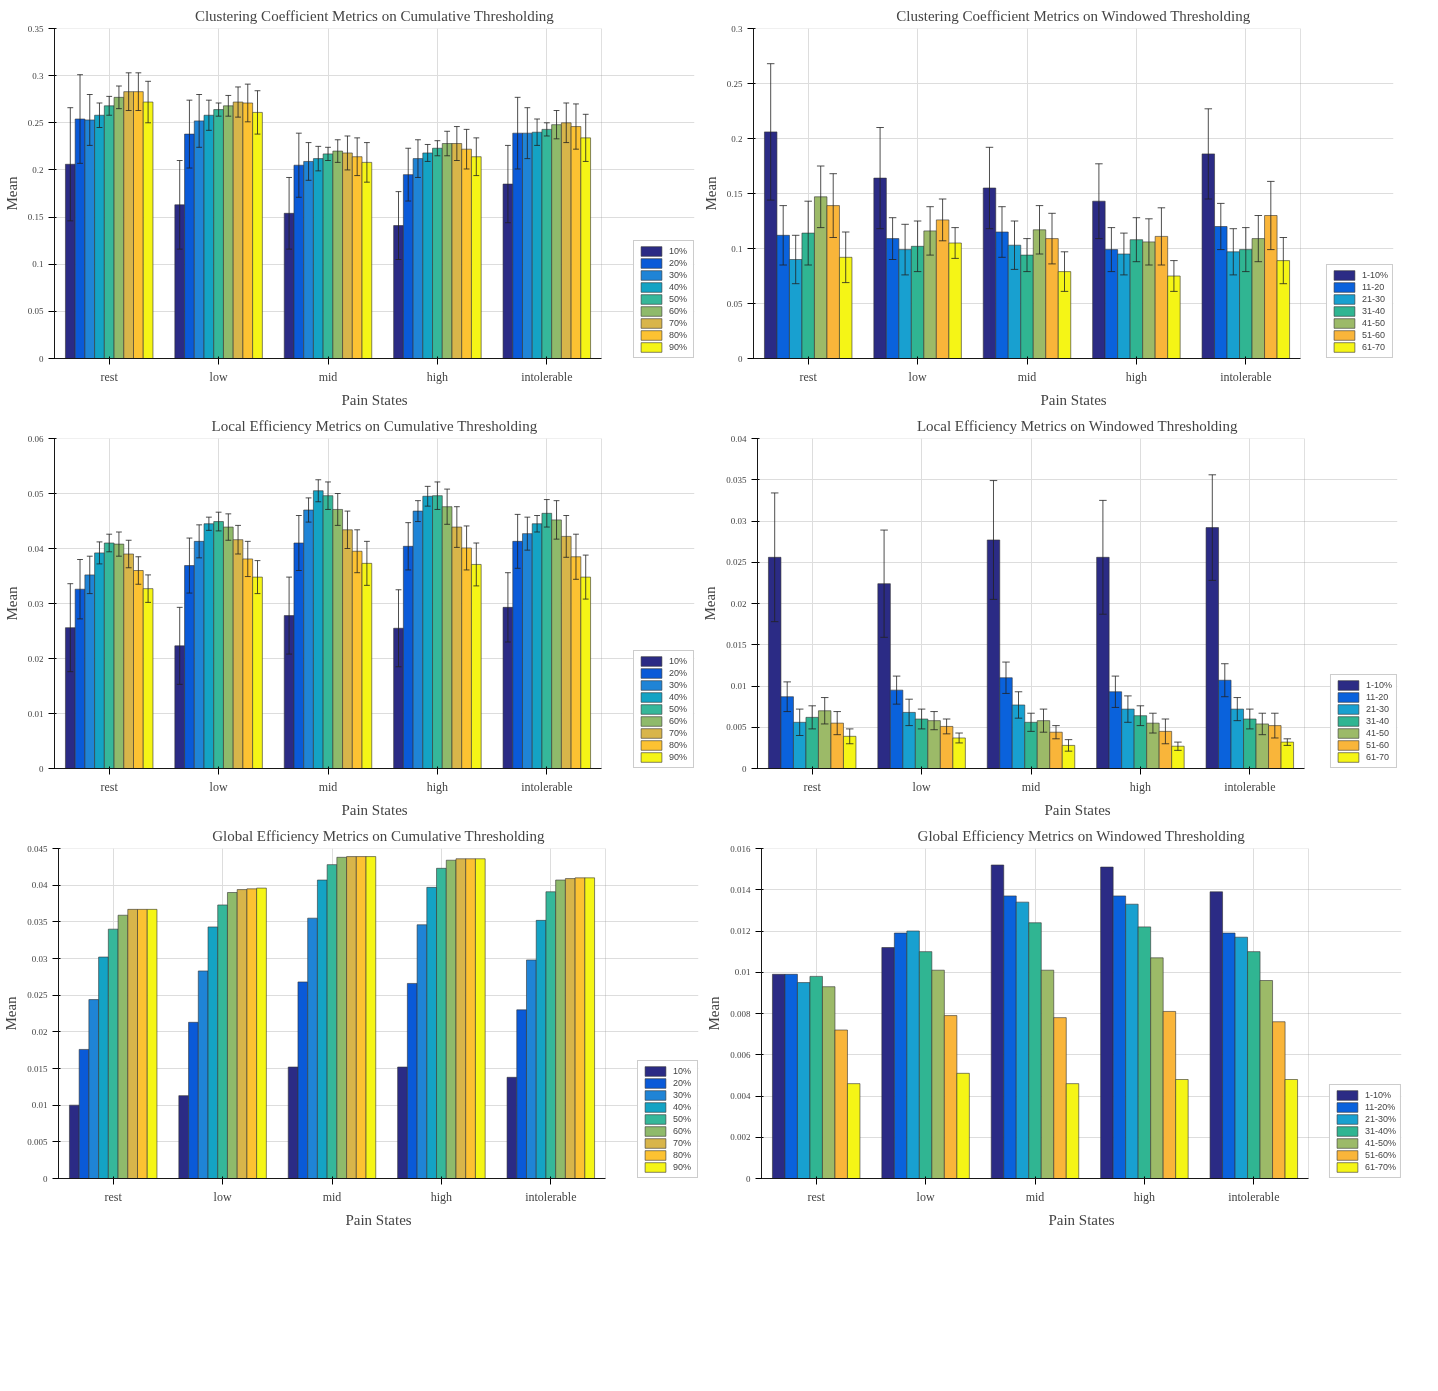 This screenshot has height=1391, width=1438. Describe the element at coordinates (37, 921) in the screenshot. I see `y-tick-label: 0.035` at that location.